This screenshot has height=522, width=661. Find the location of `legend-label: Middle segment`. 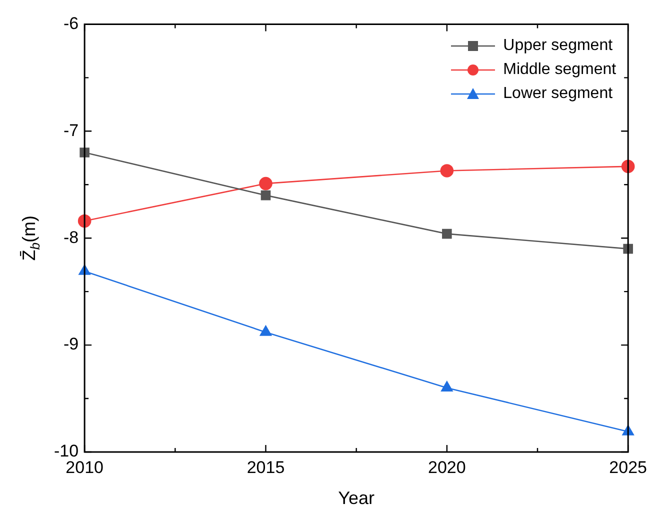

legend-label: Middle segment is located at coordinates (559, 70).